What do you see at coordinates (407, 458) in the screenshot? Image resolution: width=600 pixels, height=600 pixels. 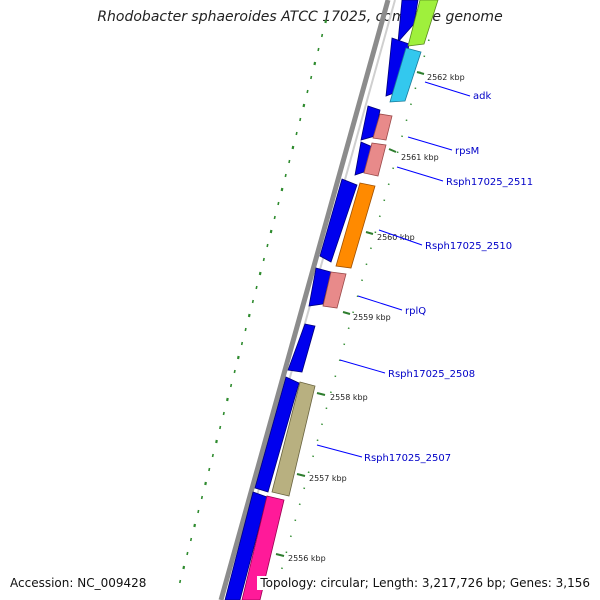 I see `gene-label-rsph17025-2507: Rsph17025_2507` at bounding box center [407, 458].